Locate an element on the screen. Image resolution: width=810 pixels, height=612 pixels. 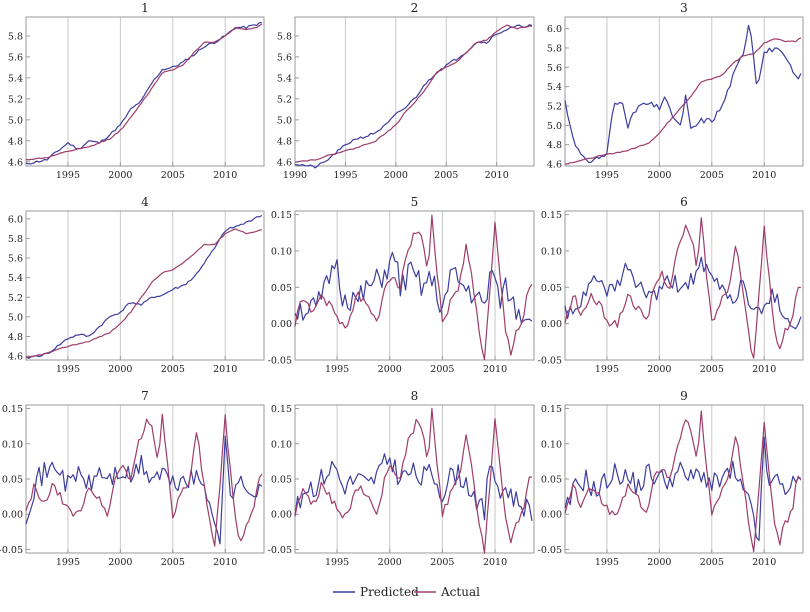
legend: Predicted Actual is located at coordinates (406, 592).